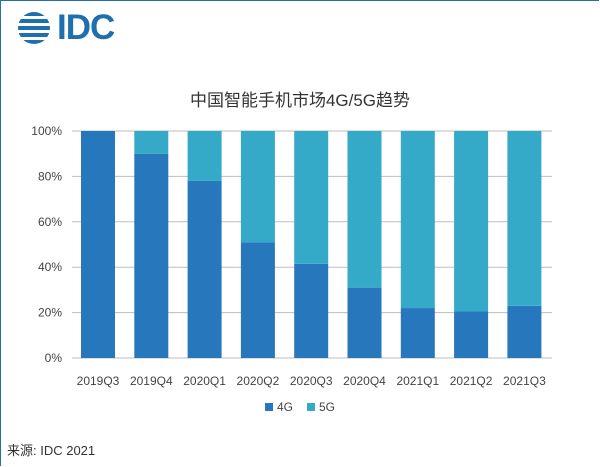  I want to click on x-tick-label: 2021Q2, so click(471, 381).